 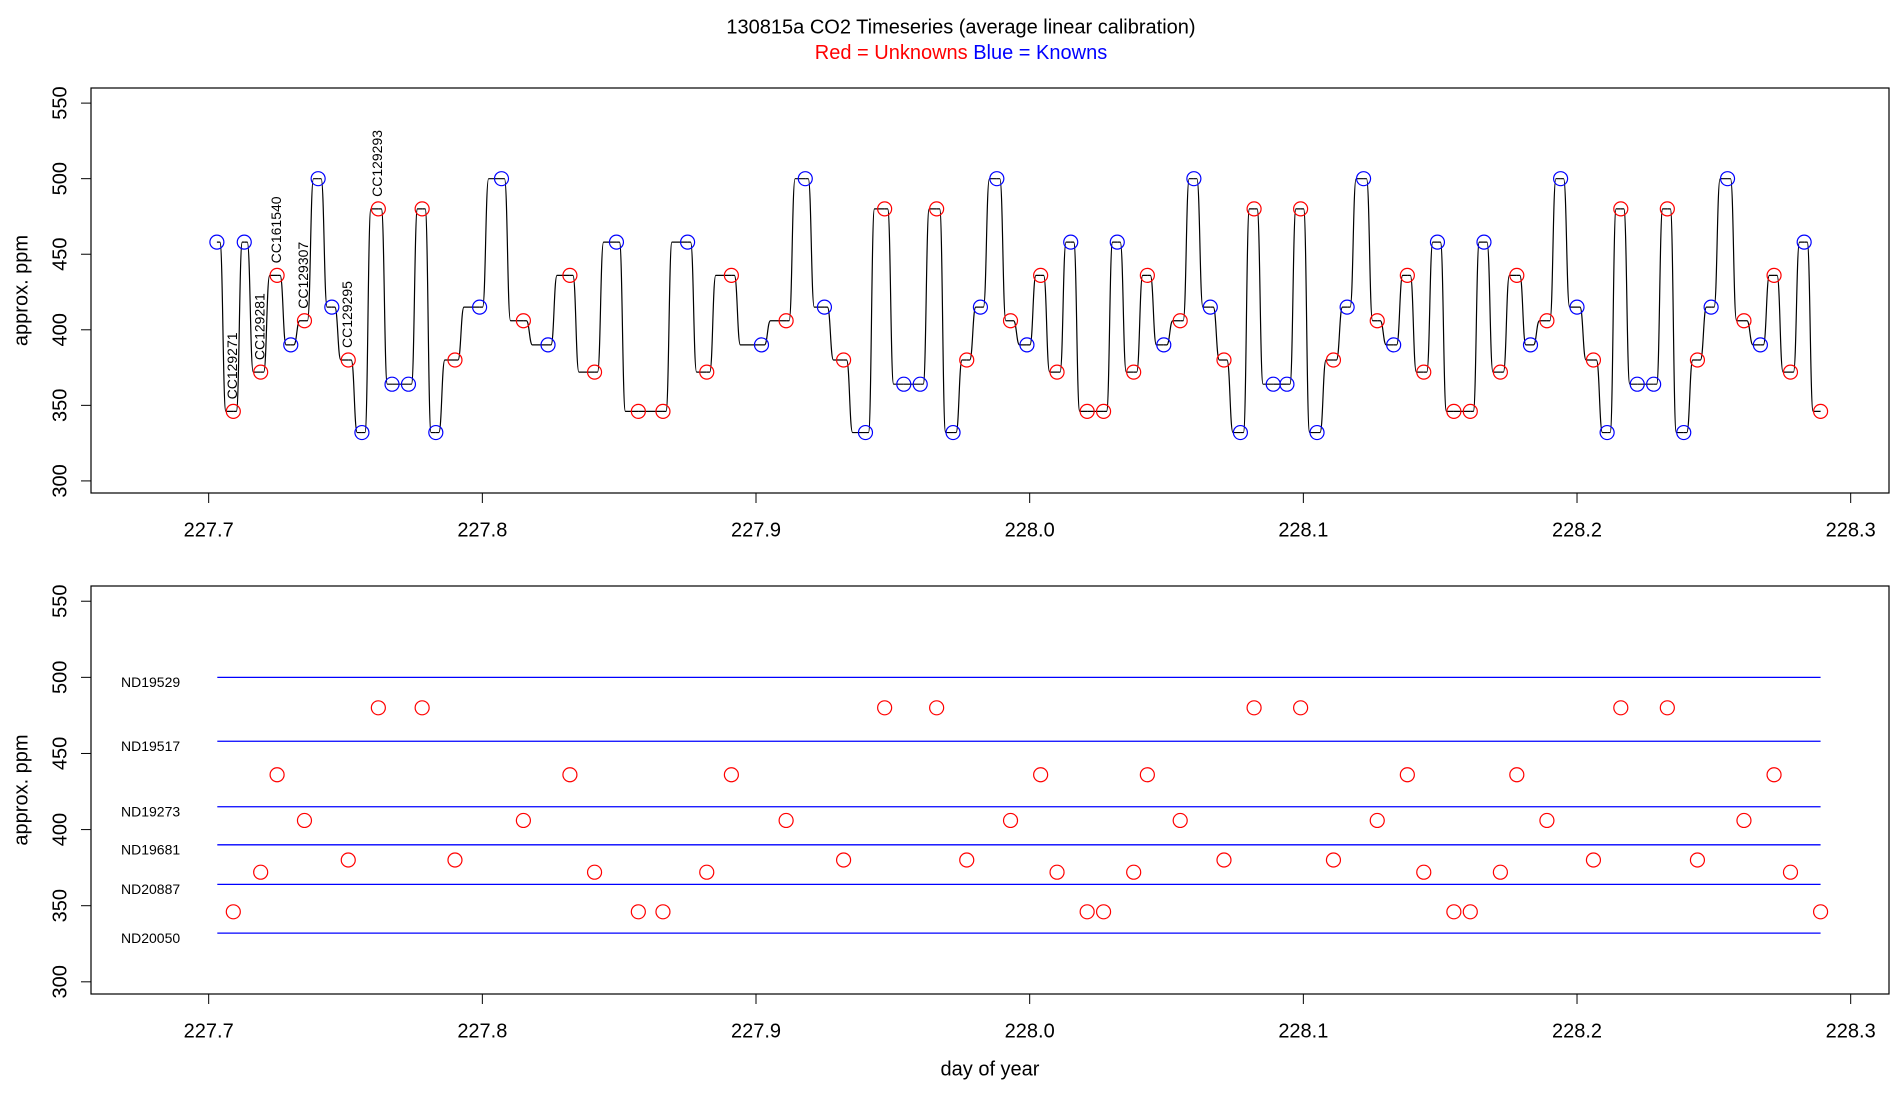 What do you see at coordinates (150, 889) in the screenshot?
I see `reference-label: ND20887` at bounding box center [150, 889].